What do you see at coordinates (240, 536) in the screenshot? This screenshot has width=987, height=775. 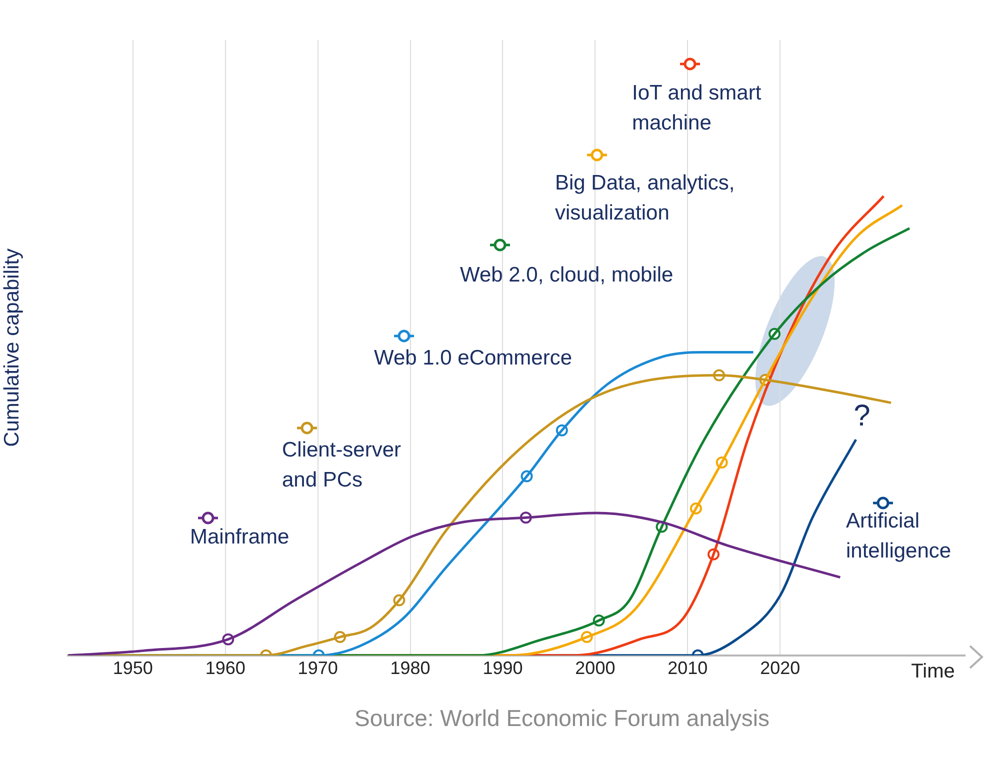 I see `legend-label: Mainframe` at bounding box center [240, 536].